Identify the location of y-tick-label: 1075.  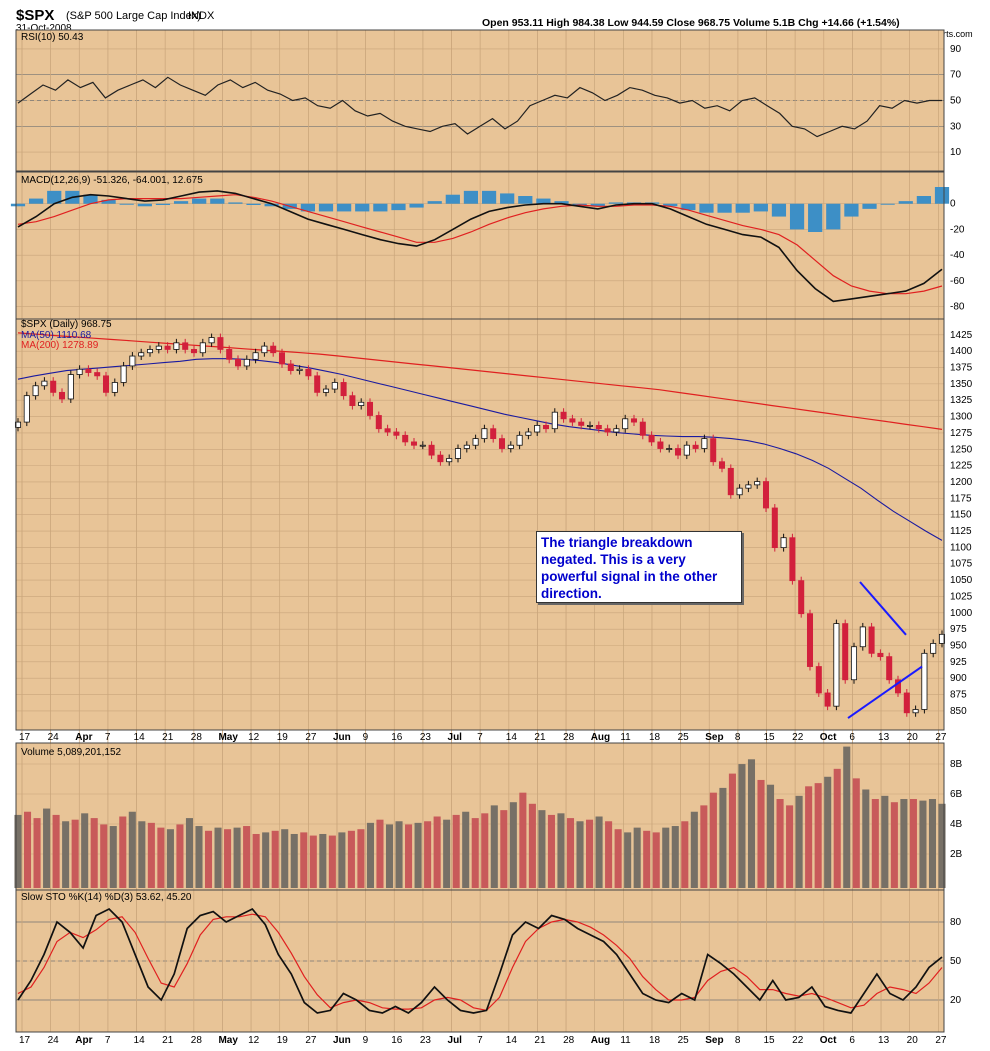
(961, 564).